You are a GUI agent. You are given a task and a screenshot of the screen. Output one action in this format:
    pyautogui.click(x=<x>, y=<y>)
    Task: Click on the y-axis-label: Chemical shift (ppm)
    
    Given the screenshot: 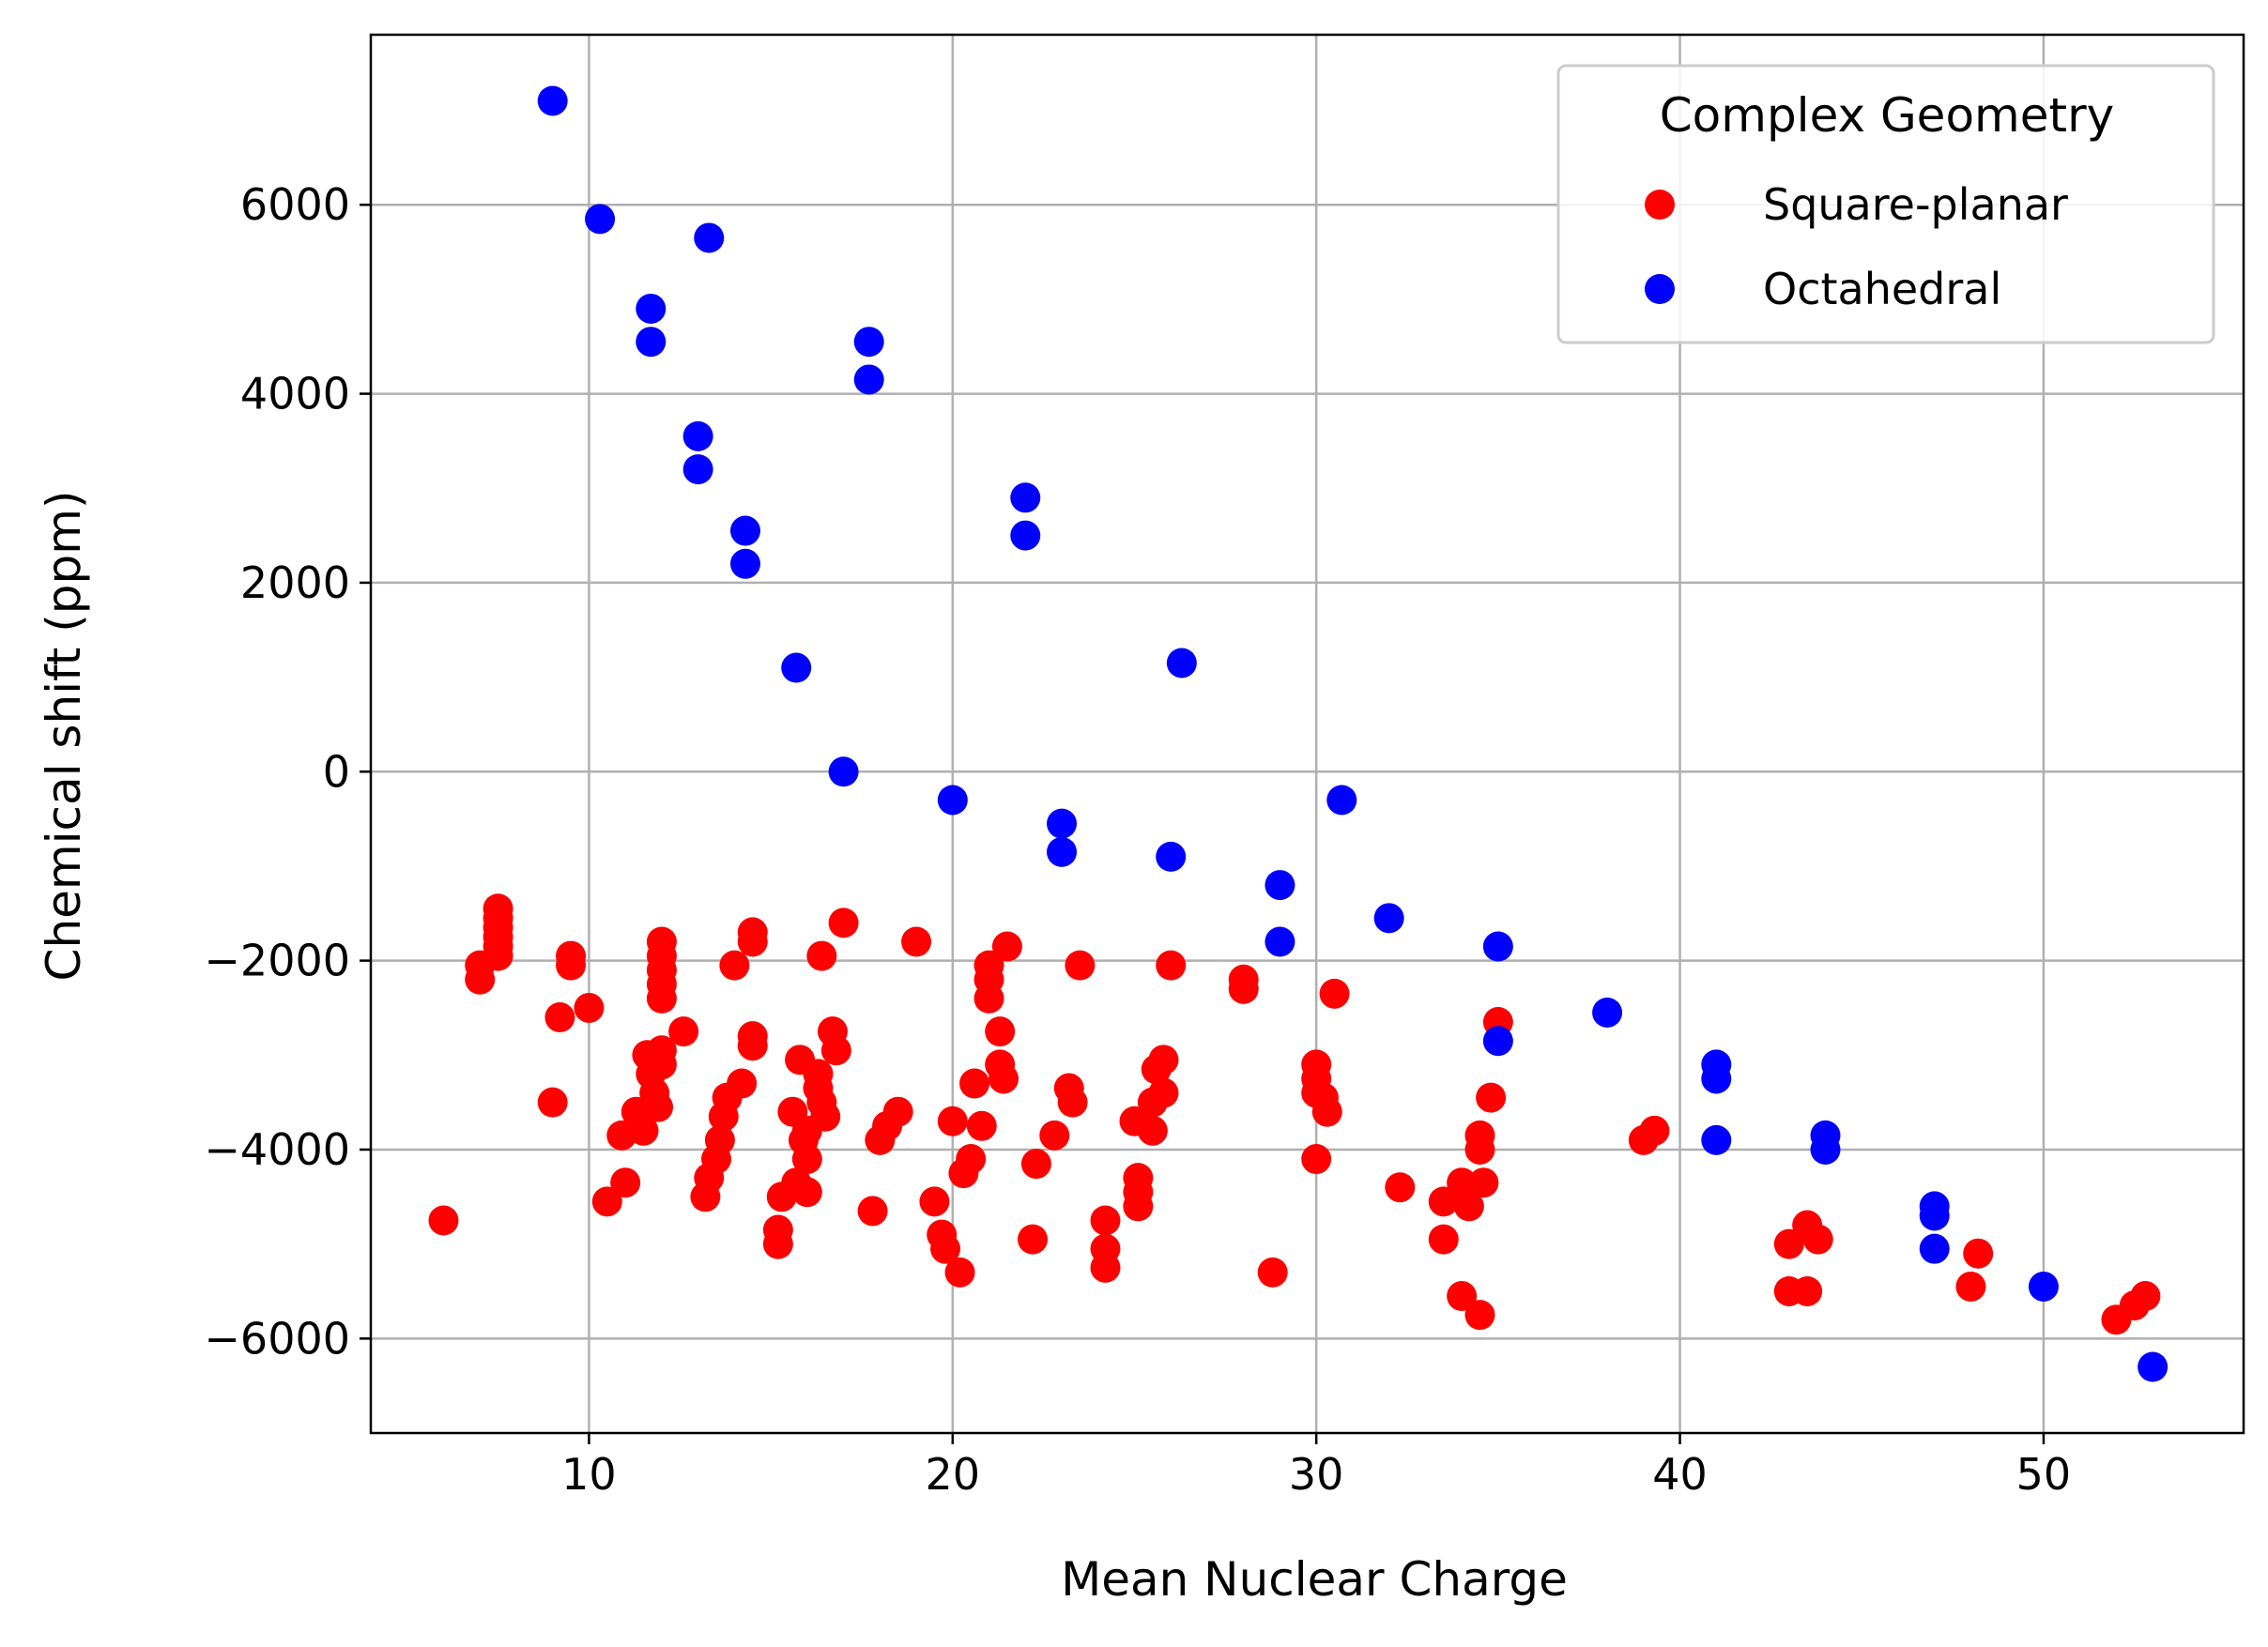 What is the action you would take?
    pyautogui.click(x=64, y=736)
    